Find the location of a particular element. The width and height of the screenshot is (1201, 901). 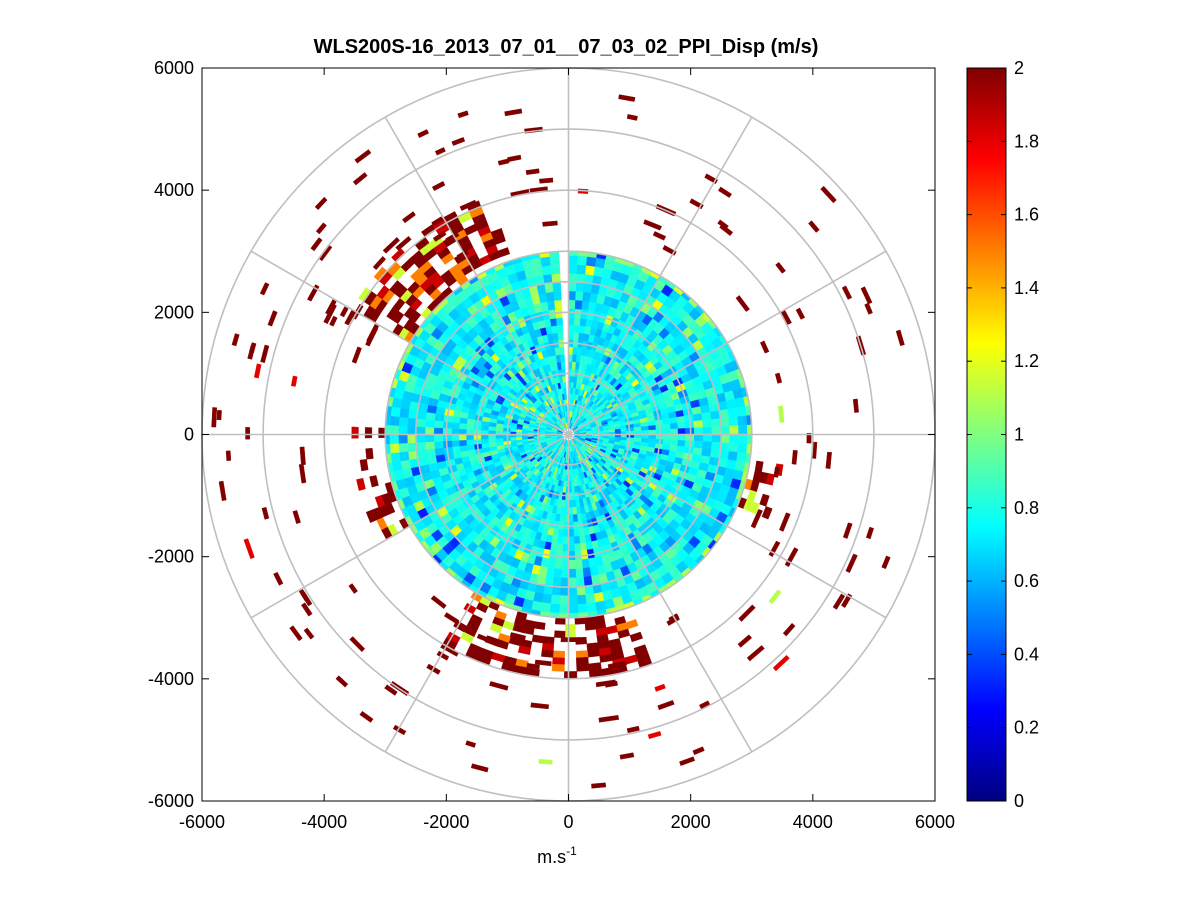

y-tick-label: 4000 is located at coordinates (174, 190).